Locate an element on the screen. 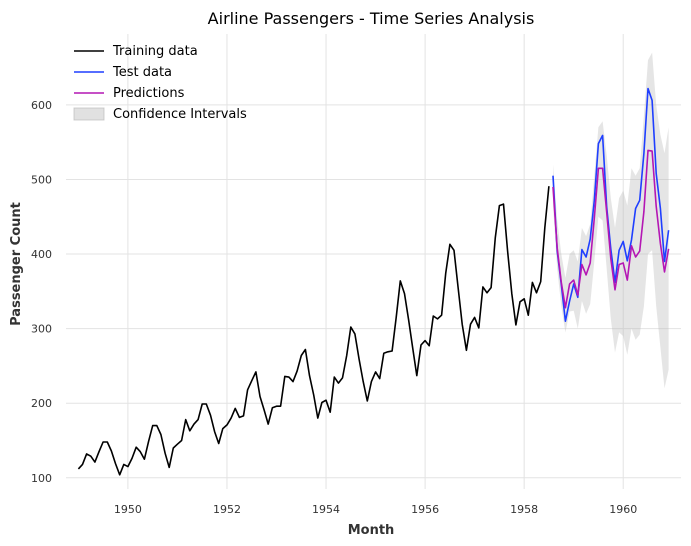  y-ticks: 100 200 300 400 500 600 is located at coordinates (41, 292).